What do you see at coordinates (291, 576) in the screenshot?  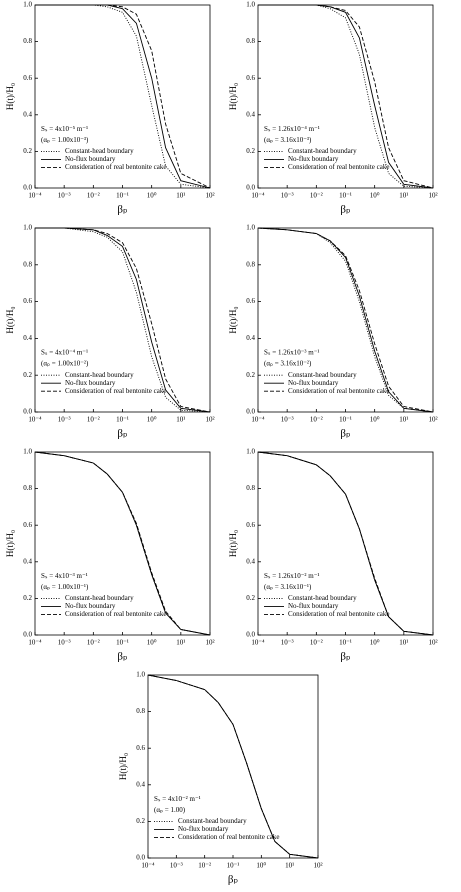 I see `annotation: Sₛ = 1.26x10⁻² m⁻¹` at bounding box center [291, 576].